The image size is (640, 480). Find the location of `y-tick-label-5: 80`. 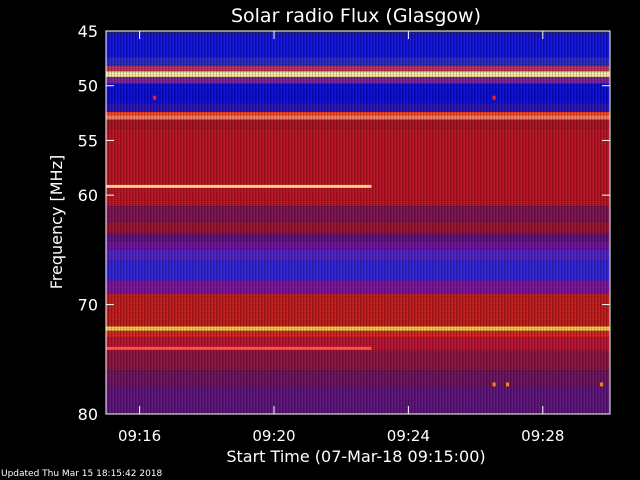

y-tick-label-5: 80 is located at coordinates (88, 414).